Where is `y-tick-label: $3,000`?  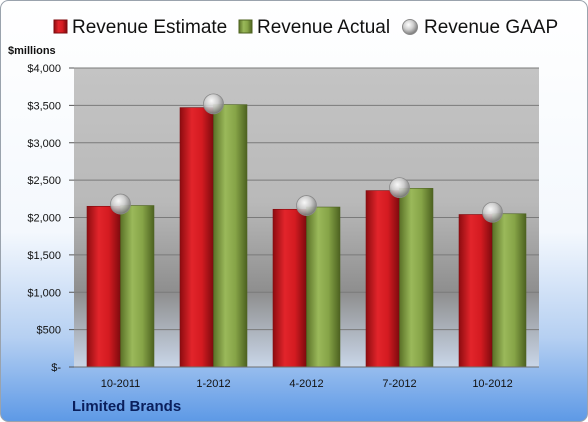 y-tick-label: $3,000 is located at coordinates (44, 144).